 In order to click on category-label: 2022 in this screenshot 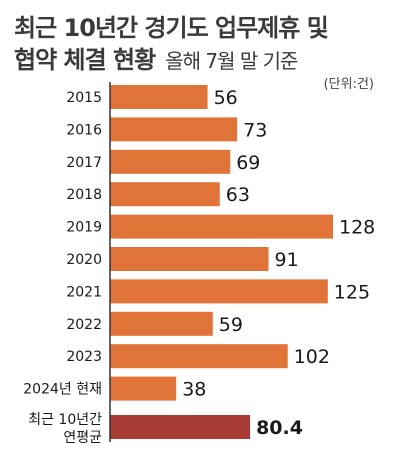, I will do `click(84, 325)`.